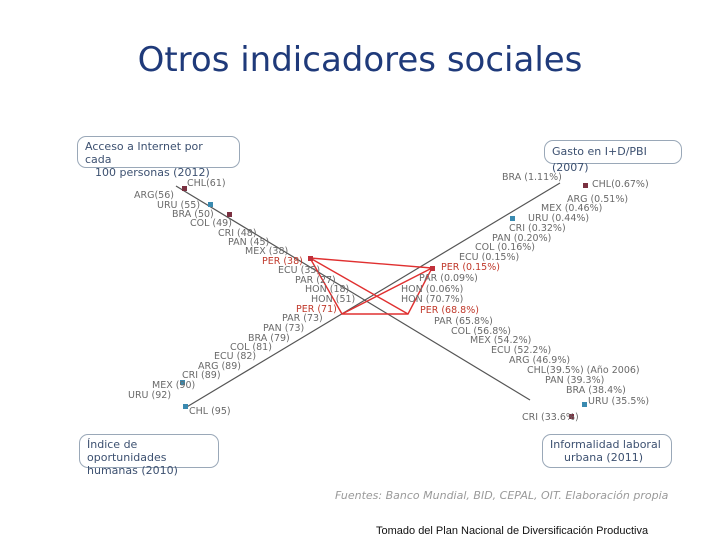 This screenshot has width=720, height=540. Describe the element at coordinates (152, 172) in the screenshot. I see `box-internet-line2: 100 personas (2012)` at that location.